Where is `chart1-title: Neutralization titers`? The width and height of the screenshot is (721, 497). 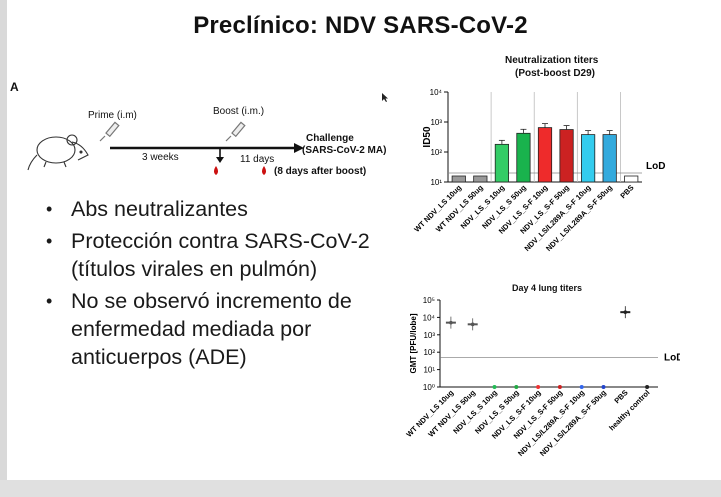
chart1-title: Neutralization titers is located at coordinates (552, 60).